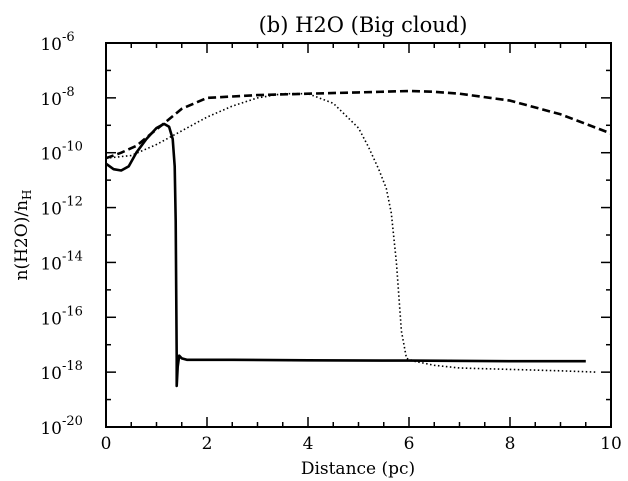 Image resolution: width=628 pixels, height=481 pixels. What do you see at coordinates (68, 37) in the screenshot?
I see `y-tick-exponent: -6` at bounding box center [68, 37].